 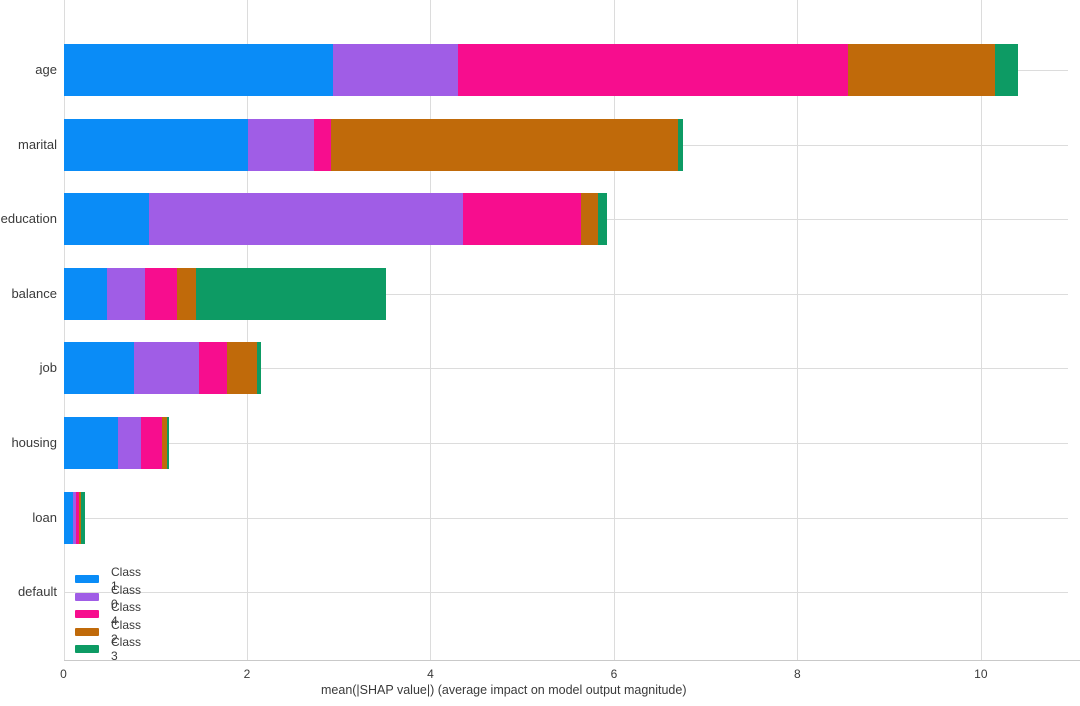 I want to click on bar-row-balance, so click(x=566, y=293).